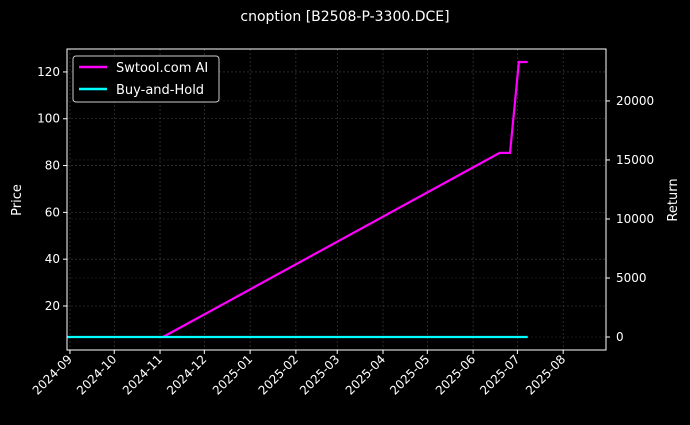 The height and width of the screenshot is (425, 690). Describe the element at coordinates (162, 68) in the screenshot. I see `legend-label-swtool: Swtool.com AI` at that location.